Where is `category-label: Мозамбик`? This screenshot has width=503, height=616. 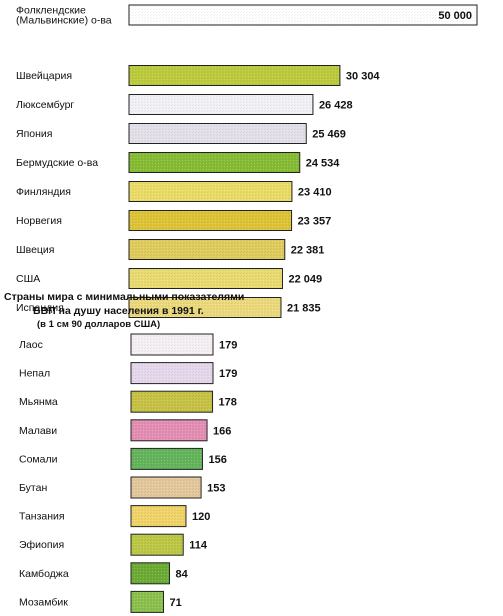
category-label: Мозамбик is located at coordinates (43, 602).